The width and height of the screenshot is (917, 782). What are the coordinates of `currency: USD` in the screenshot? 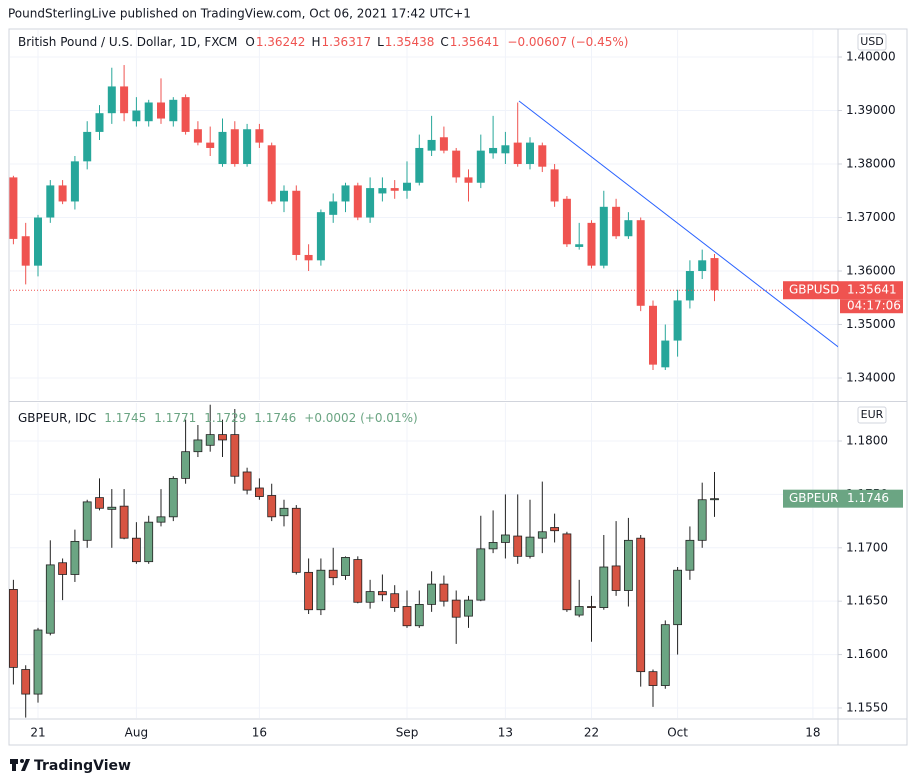 It's located at (872, 41).